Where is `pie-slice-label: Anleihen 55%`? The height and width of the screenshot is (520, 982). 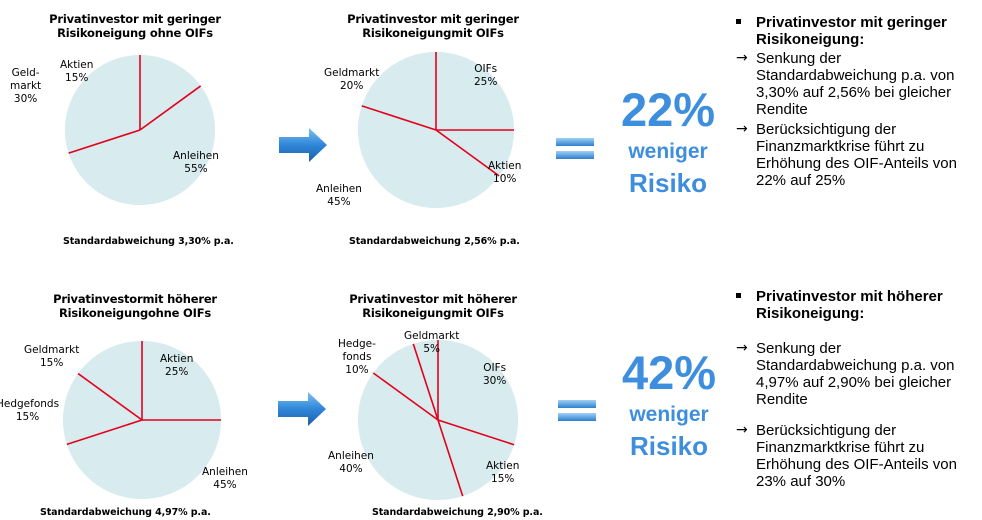 pie-slice-label: Anleihen 55% is located at coordinates (196, 162).